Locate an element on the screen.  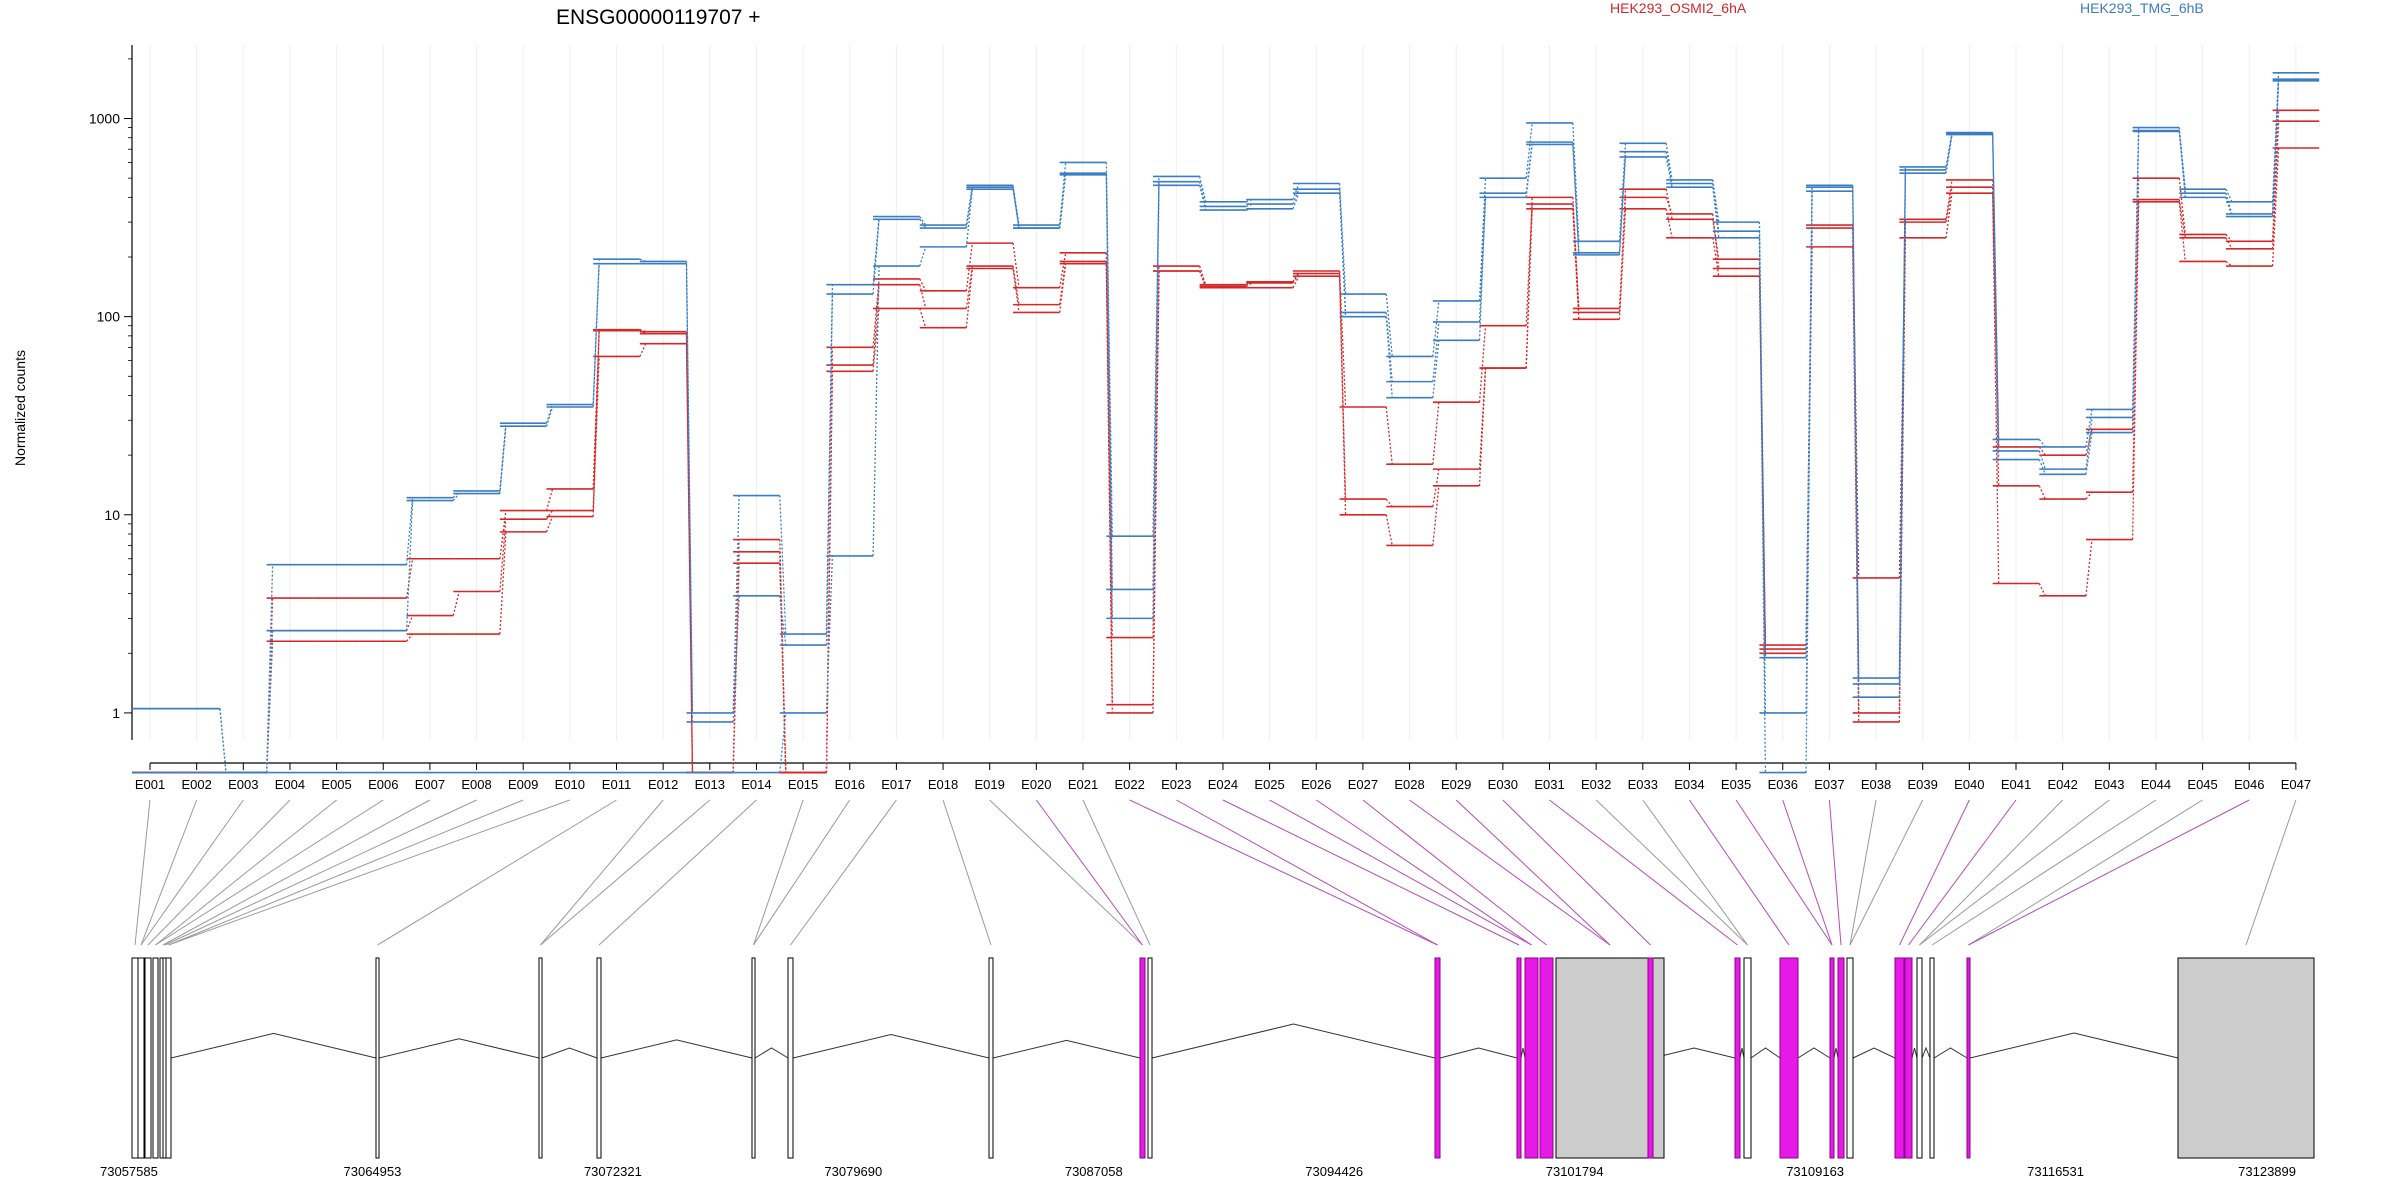
connector-e006 is located at coordinates (269, 872).